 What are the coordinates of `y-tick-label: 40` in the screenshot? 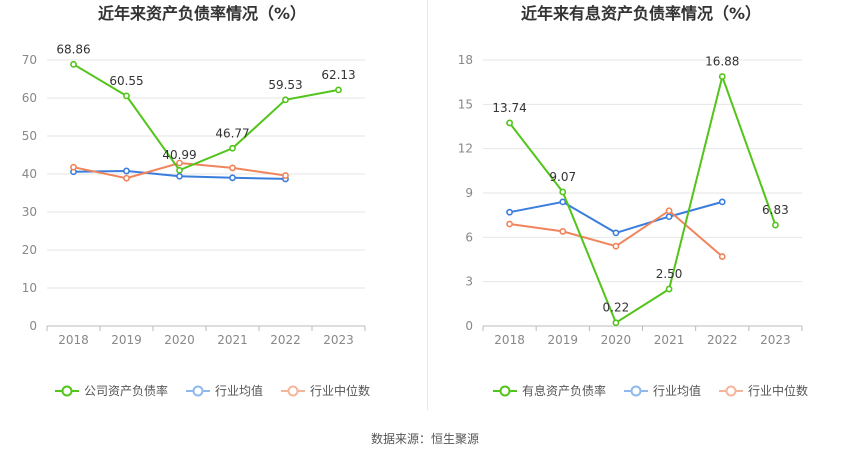 It's located at (29, 174).